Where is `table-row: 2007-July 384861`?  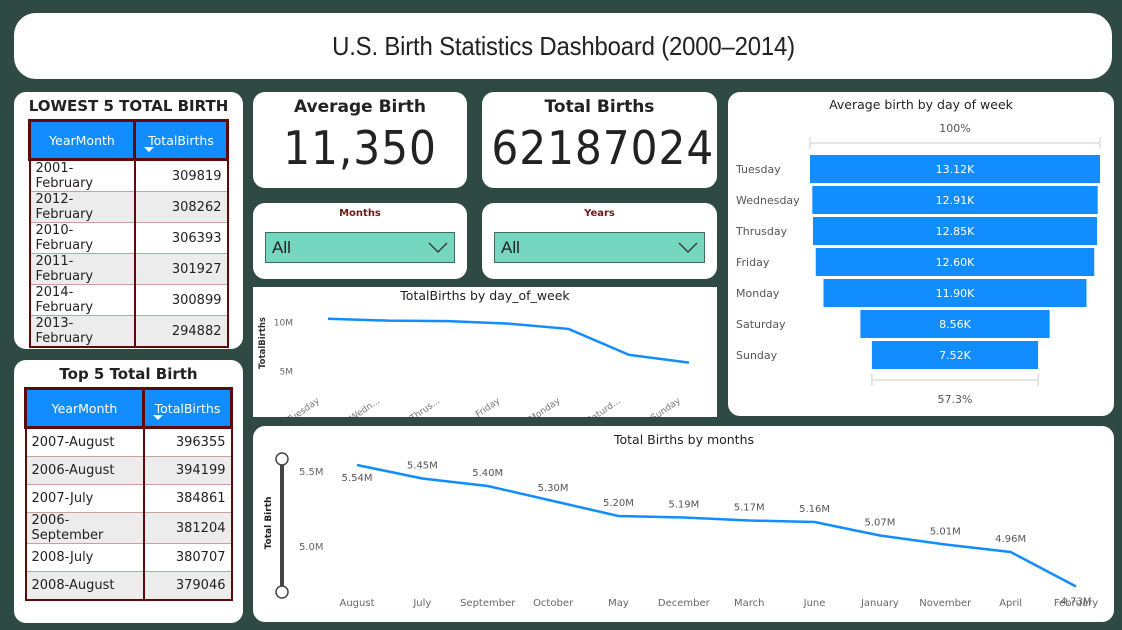
table-row: 2007-July 384861 is located at coordinates (128, 498).